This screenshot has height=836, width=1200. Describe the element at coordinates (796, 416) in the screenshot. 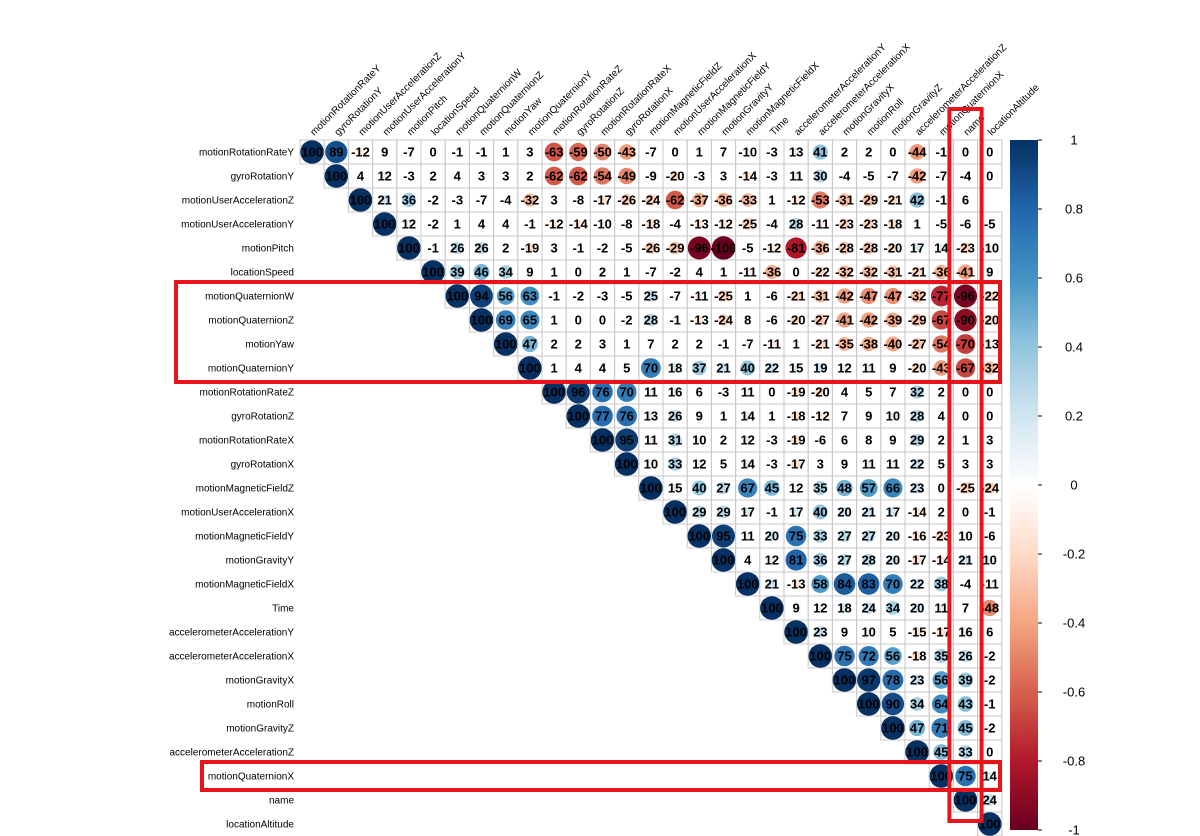

I see `correlation-cell: -18` at that location.